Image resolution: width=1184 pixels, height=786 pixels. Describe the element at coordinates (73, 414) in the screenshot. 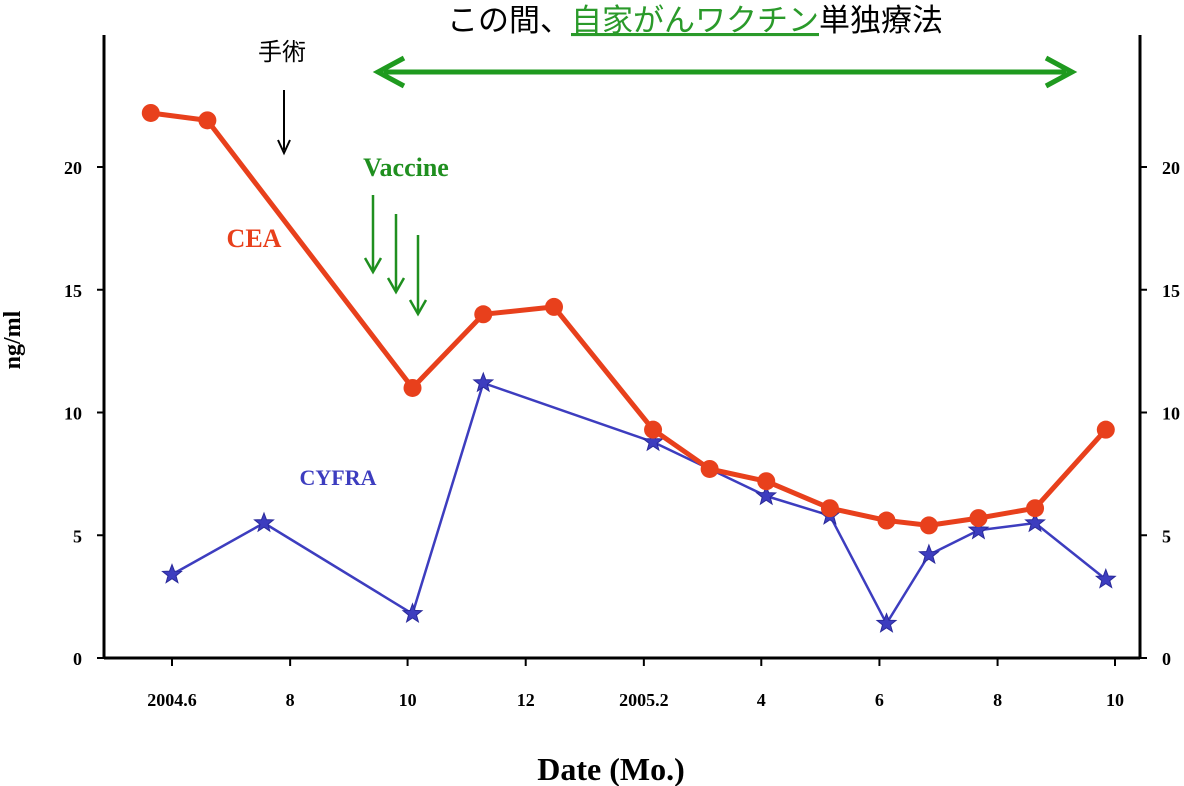

I see `y-tick-label-left: 10` at that location.